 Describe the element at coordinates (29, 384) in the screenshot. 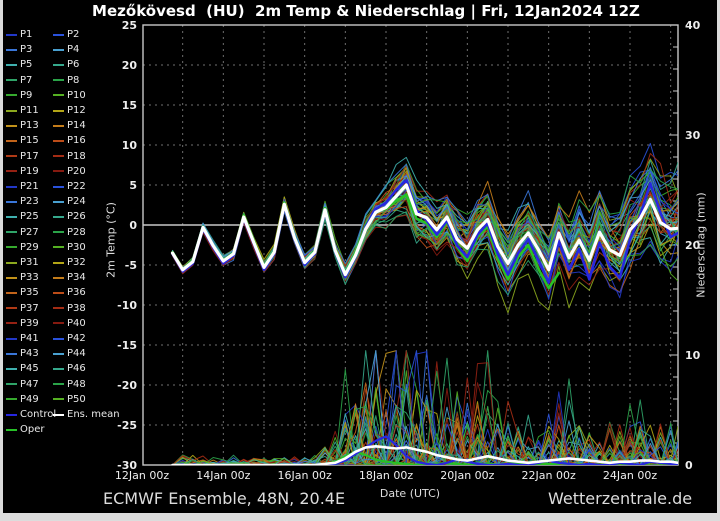

I see `legend-item-label: P47` at that location.